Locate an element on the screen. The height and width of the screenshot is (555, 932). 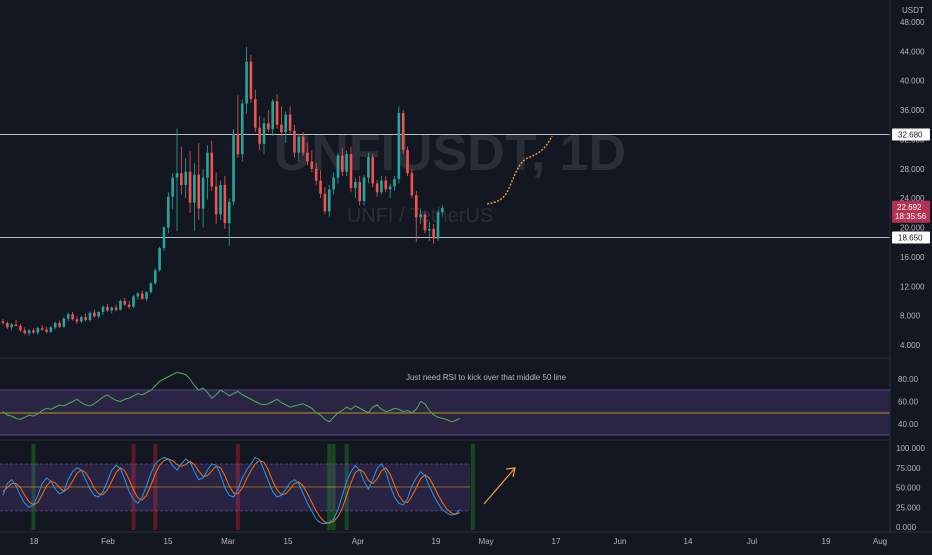
stoch-tick-label: 50.000 is located at coordinates (908, 488).